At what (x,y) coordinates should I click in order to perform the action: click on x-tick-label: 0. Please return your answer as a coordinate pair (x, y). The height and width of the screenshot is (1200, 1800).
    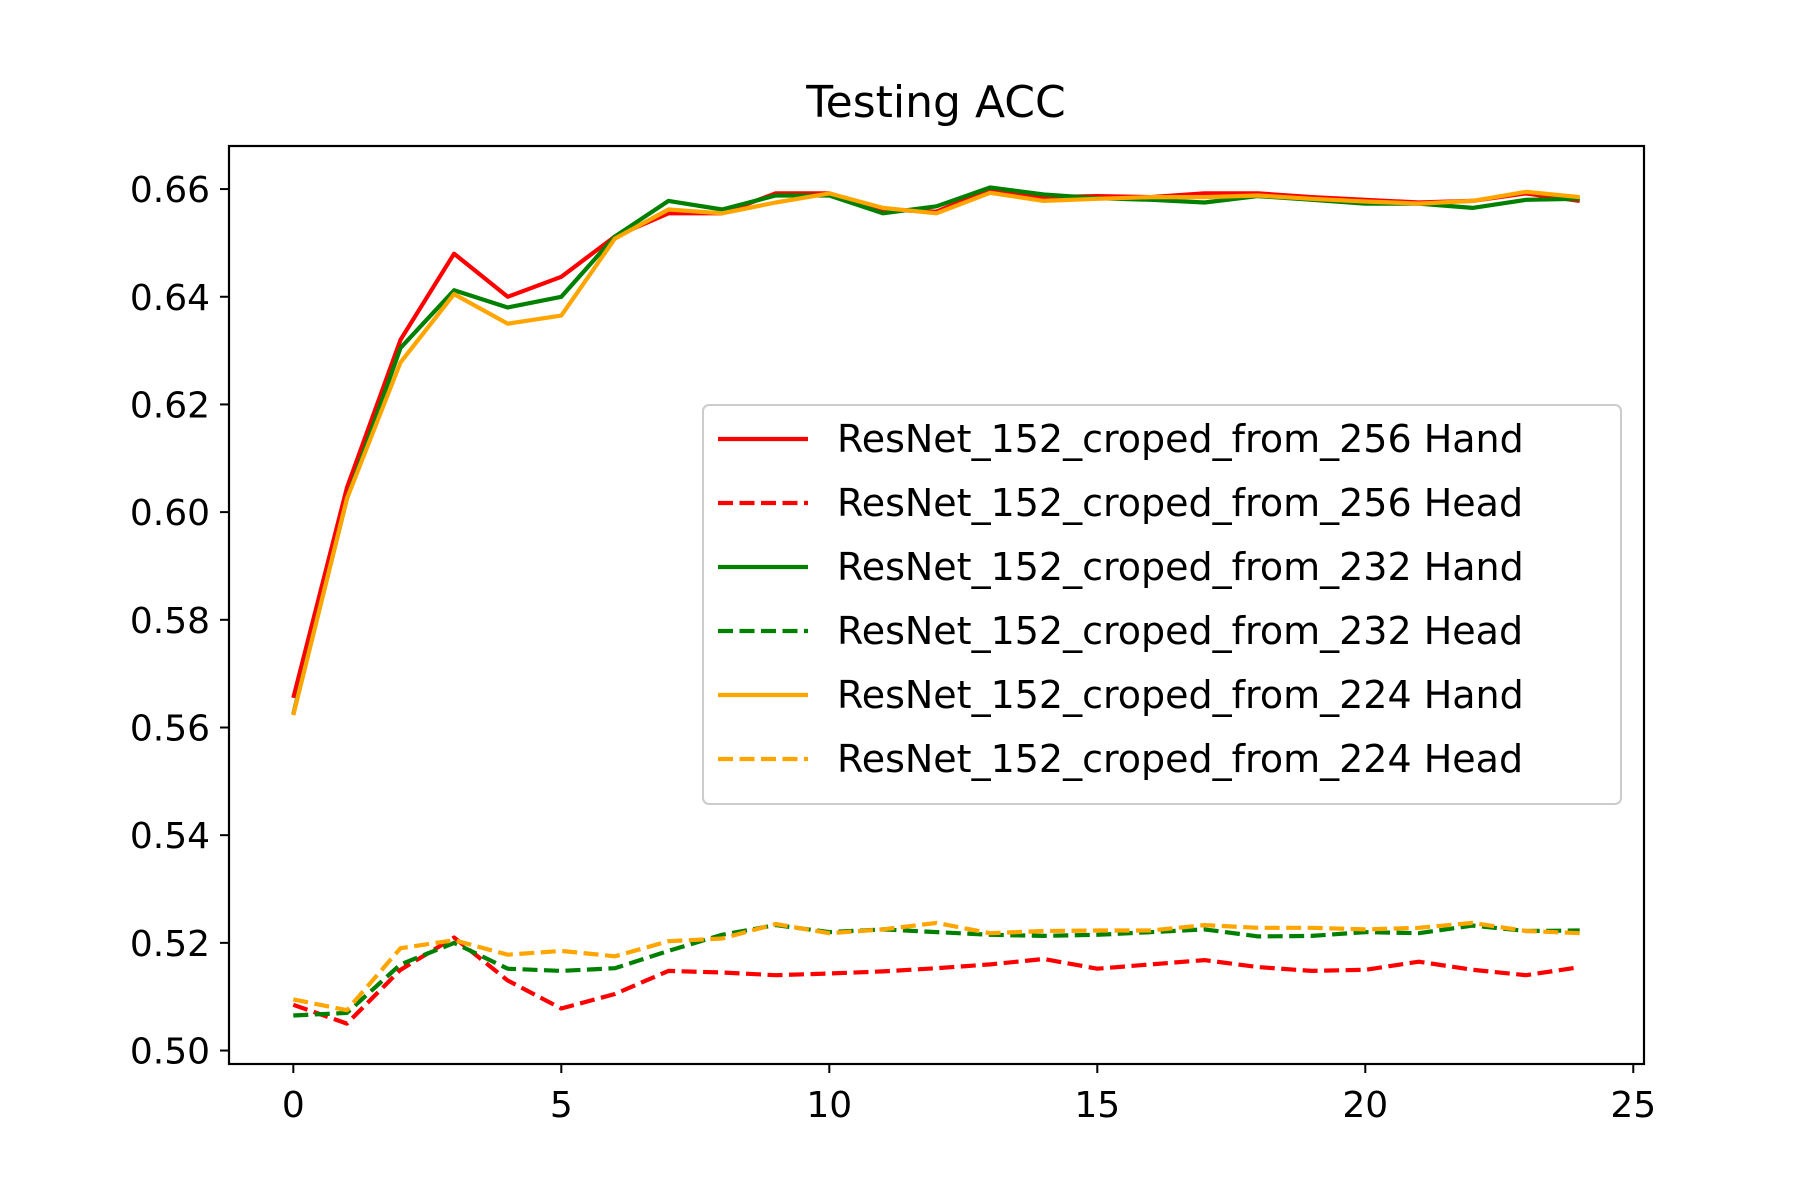
    Looking at the image, I should click on (293, 1105).